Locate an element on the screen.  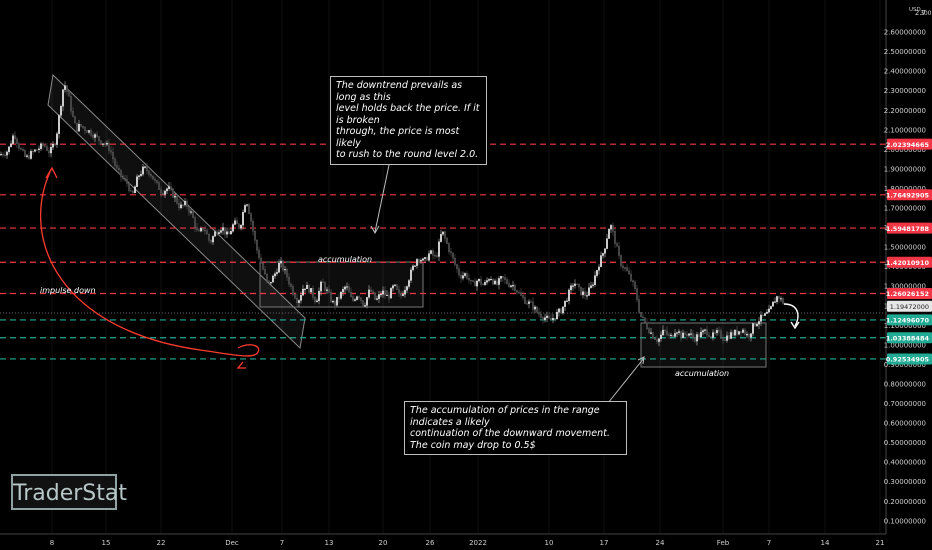
projection-arrow is located at coordinates (791, 315).